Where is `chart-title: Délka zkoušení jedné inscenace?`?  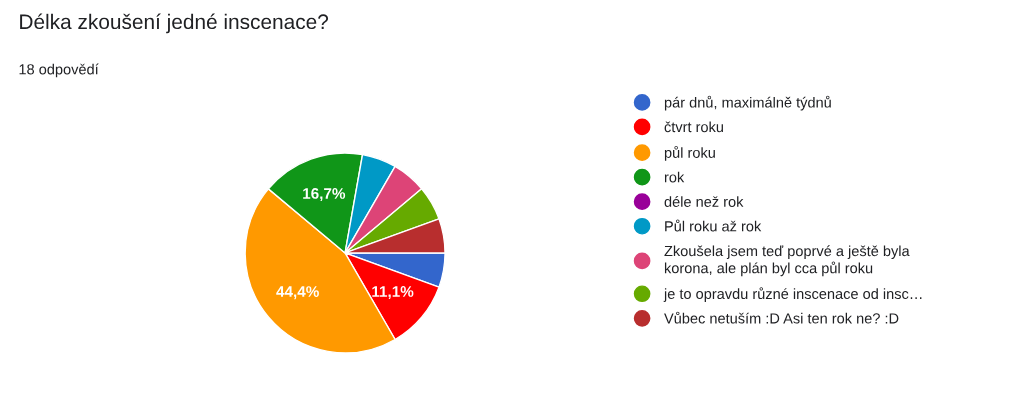
chart-title: Délka zkoušení jedné inscenace? is located at coordinates (174, 23).